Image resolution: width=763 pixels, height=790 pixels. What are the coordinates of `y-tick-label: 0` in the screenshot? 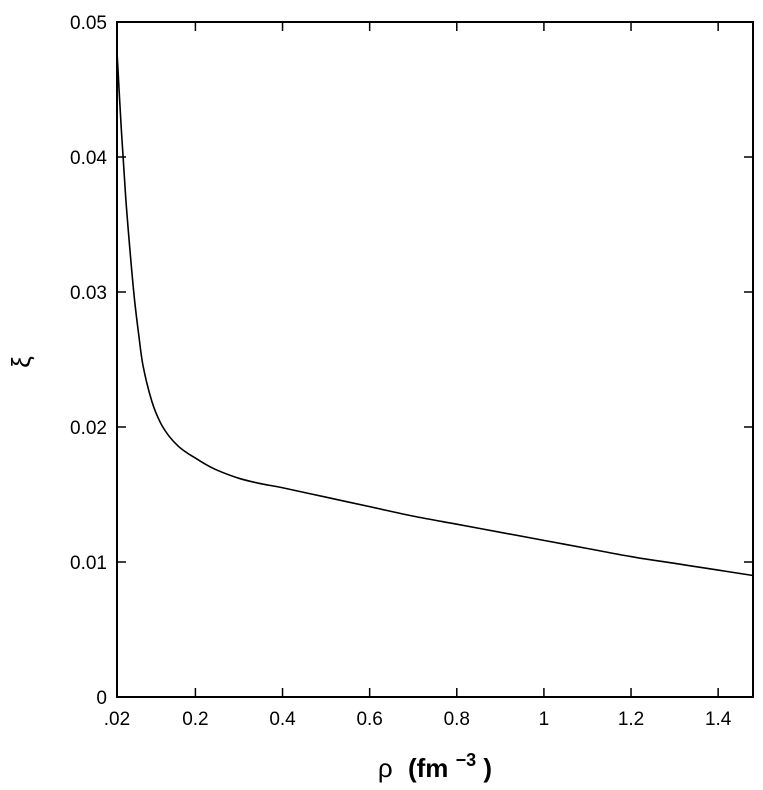 It's located at (101, 698).